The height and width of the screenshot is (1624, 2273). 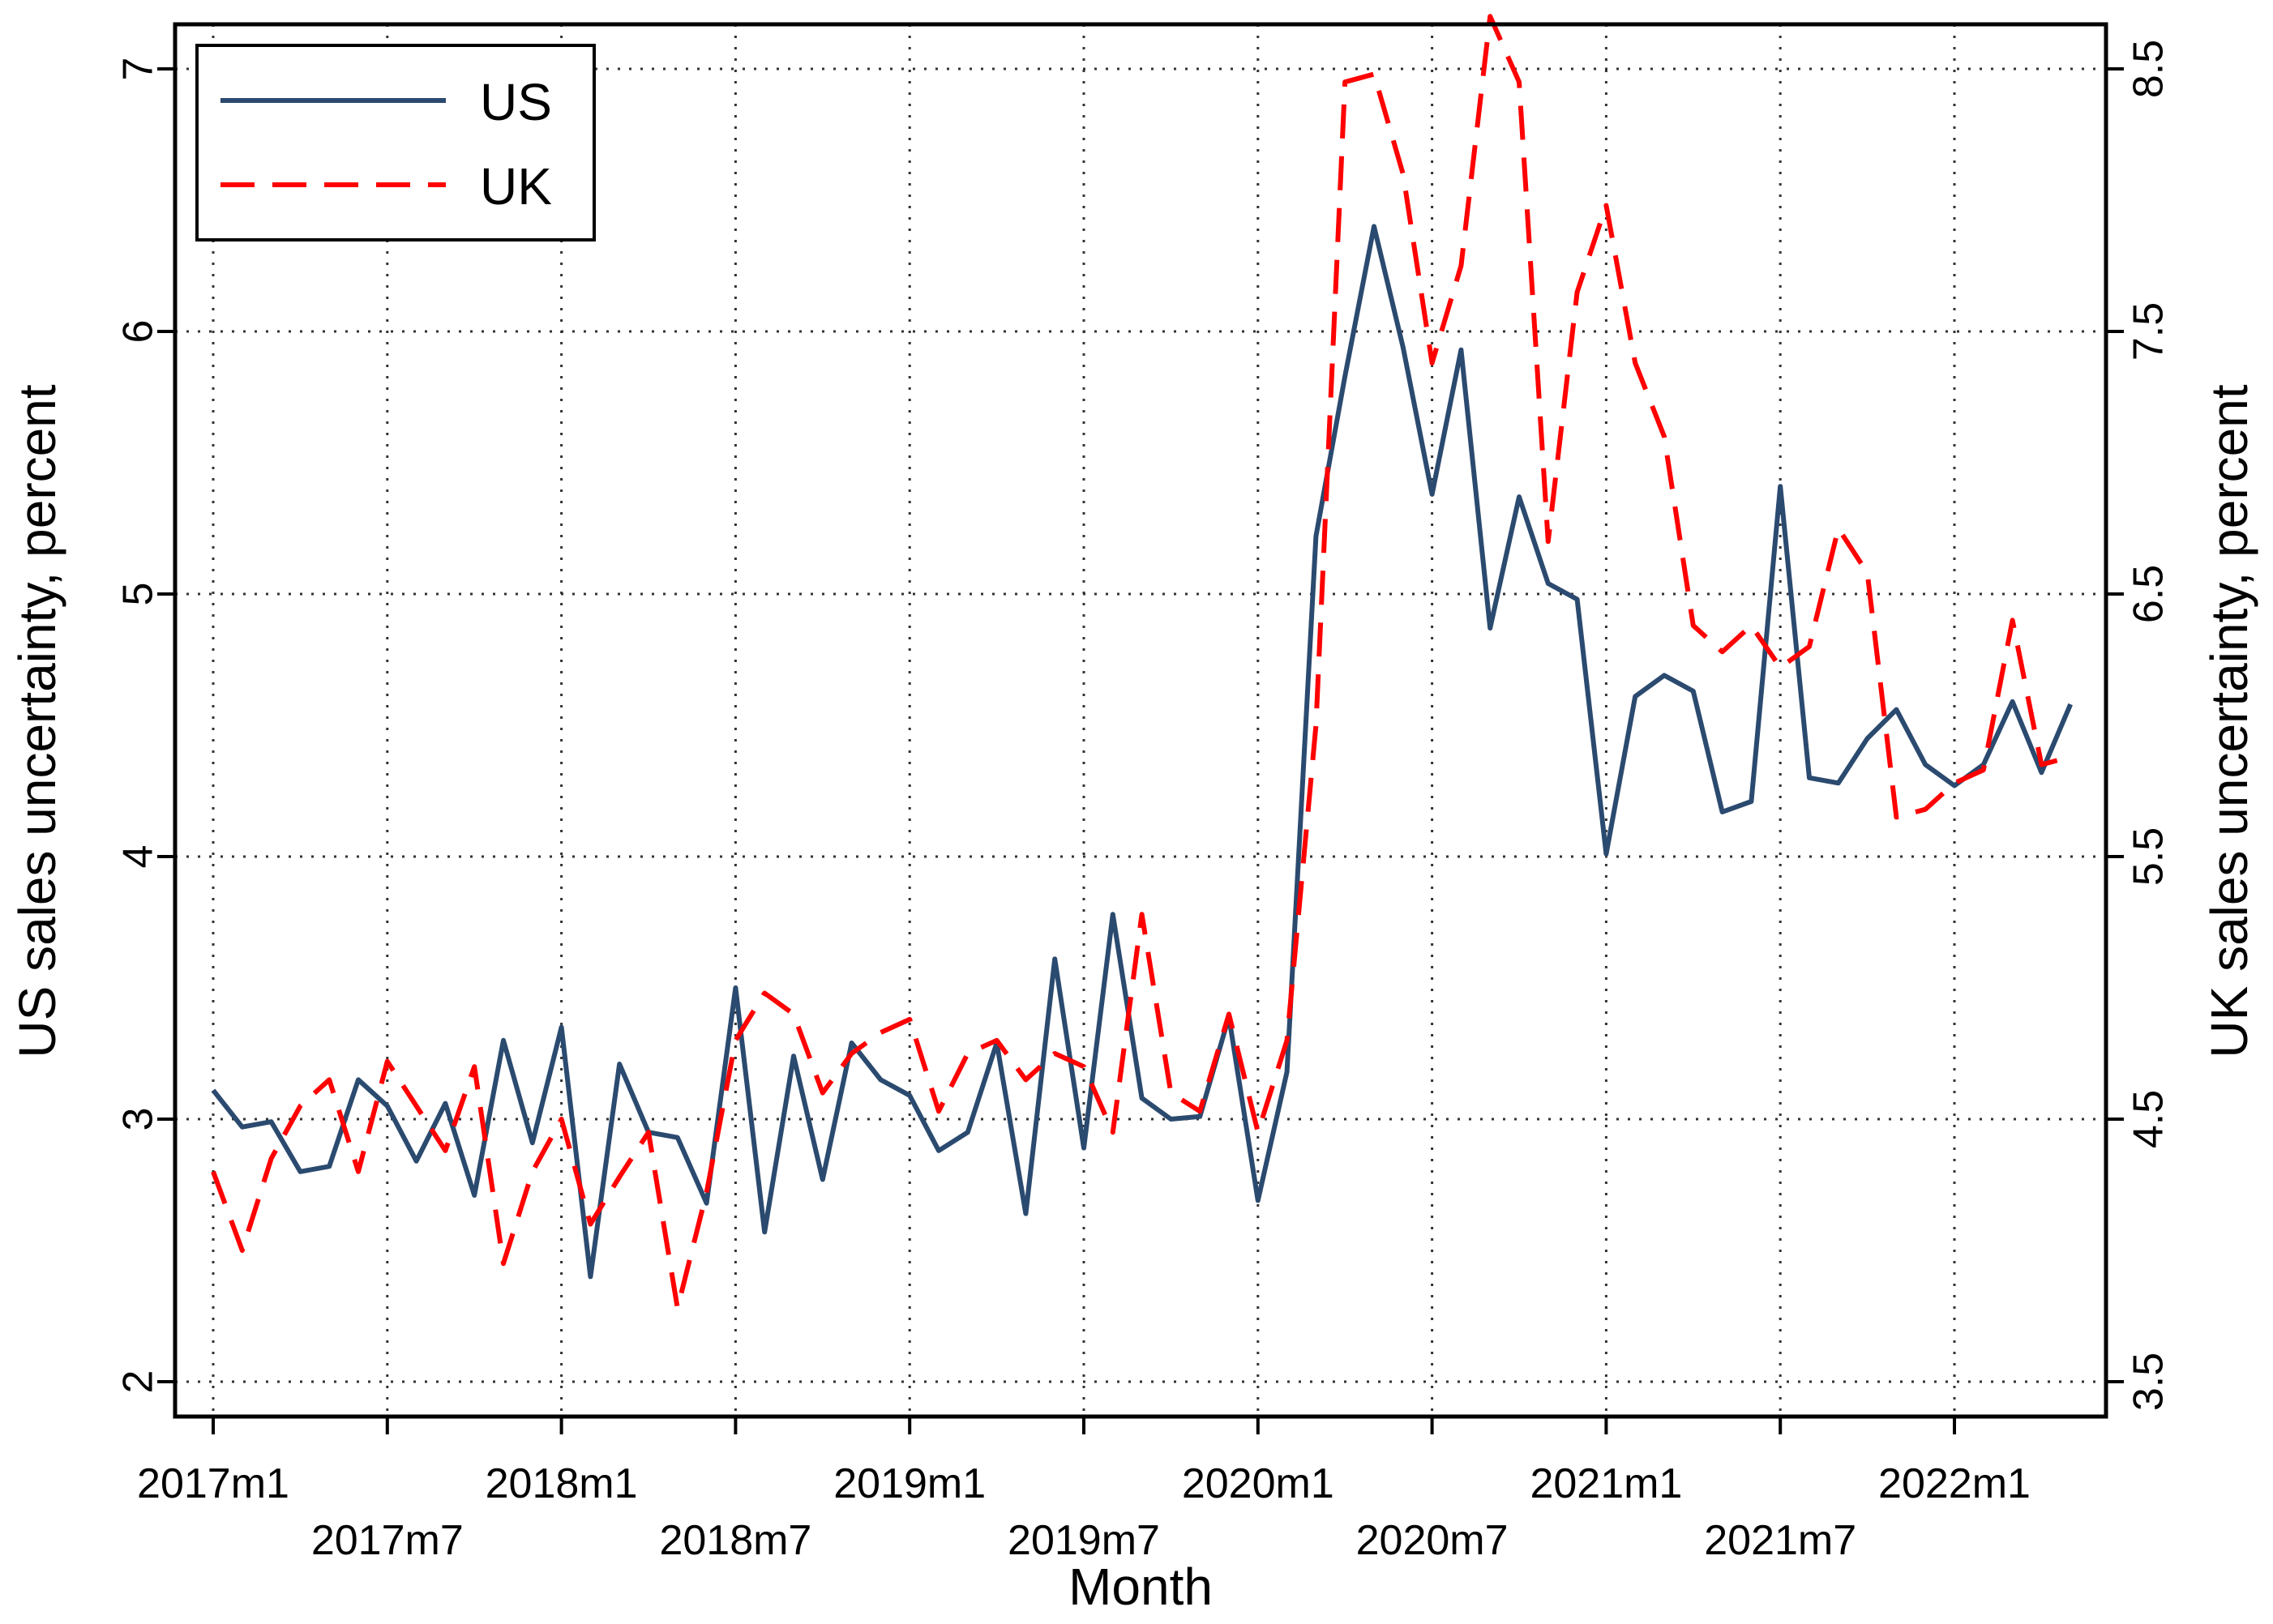 I want to click on legend-box, so click(x=396, y=142).